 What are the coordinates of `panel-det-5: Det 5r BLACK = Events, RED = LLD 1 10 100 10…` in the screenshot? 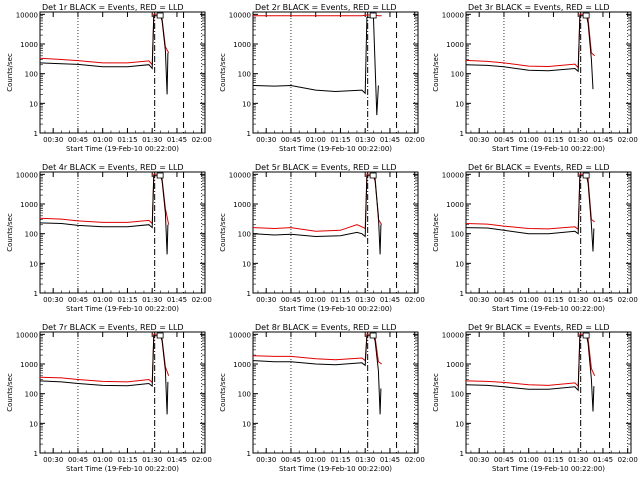 It's located at (322, 238).